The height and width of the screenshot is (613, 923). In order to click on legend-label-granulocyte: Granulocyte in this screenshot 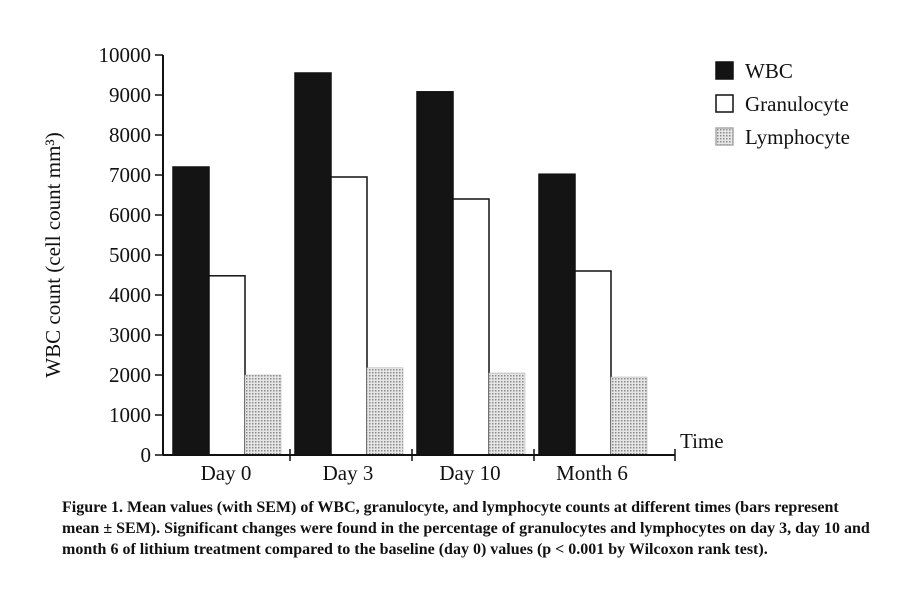, I will do `click(797, 104)`.